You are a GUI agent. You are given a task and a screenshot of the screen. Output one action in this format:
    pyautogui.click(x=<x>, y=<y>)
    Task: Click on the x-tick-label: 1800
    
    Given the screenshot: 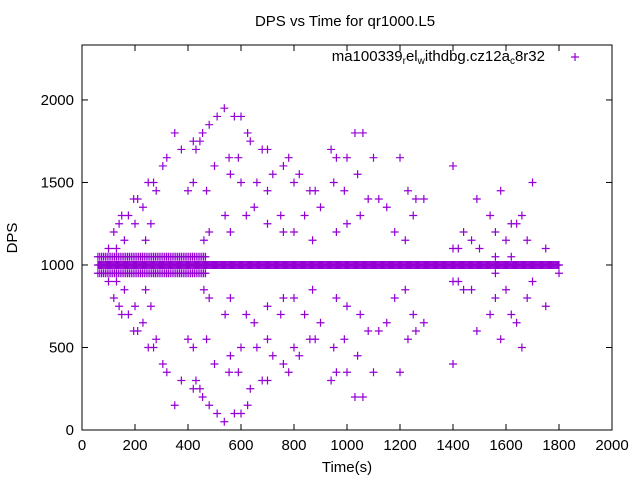 What is the action you would take?
    pyautogui.click(x=558, y=445)
    